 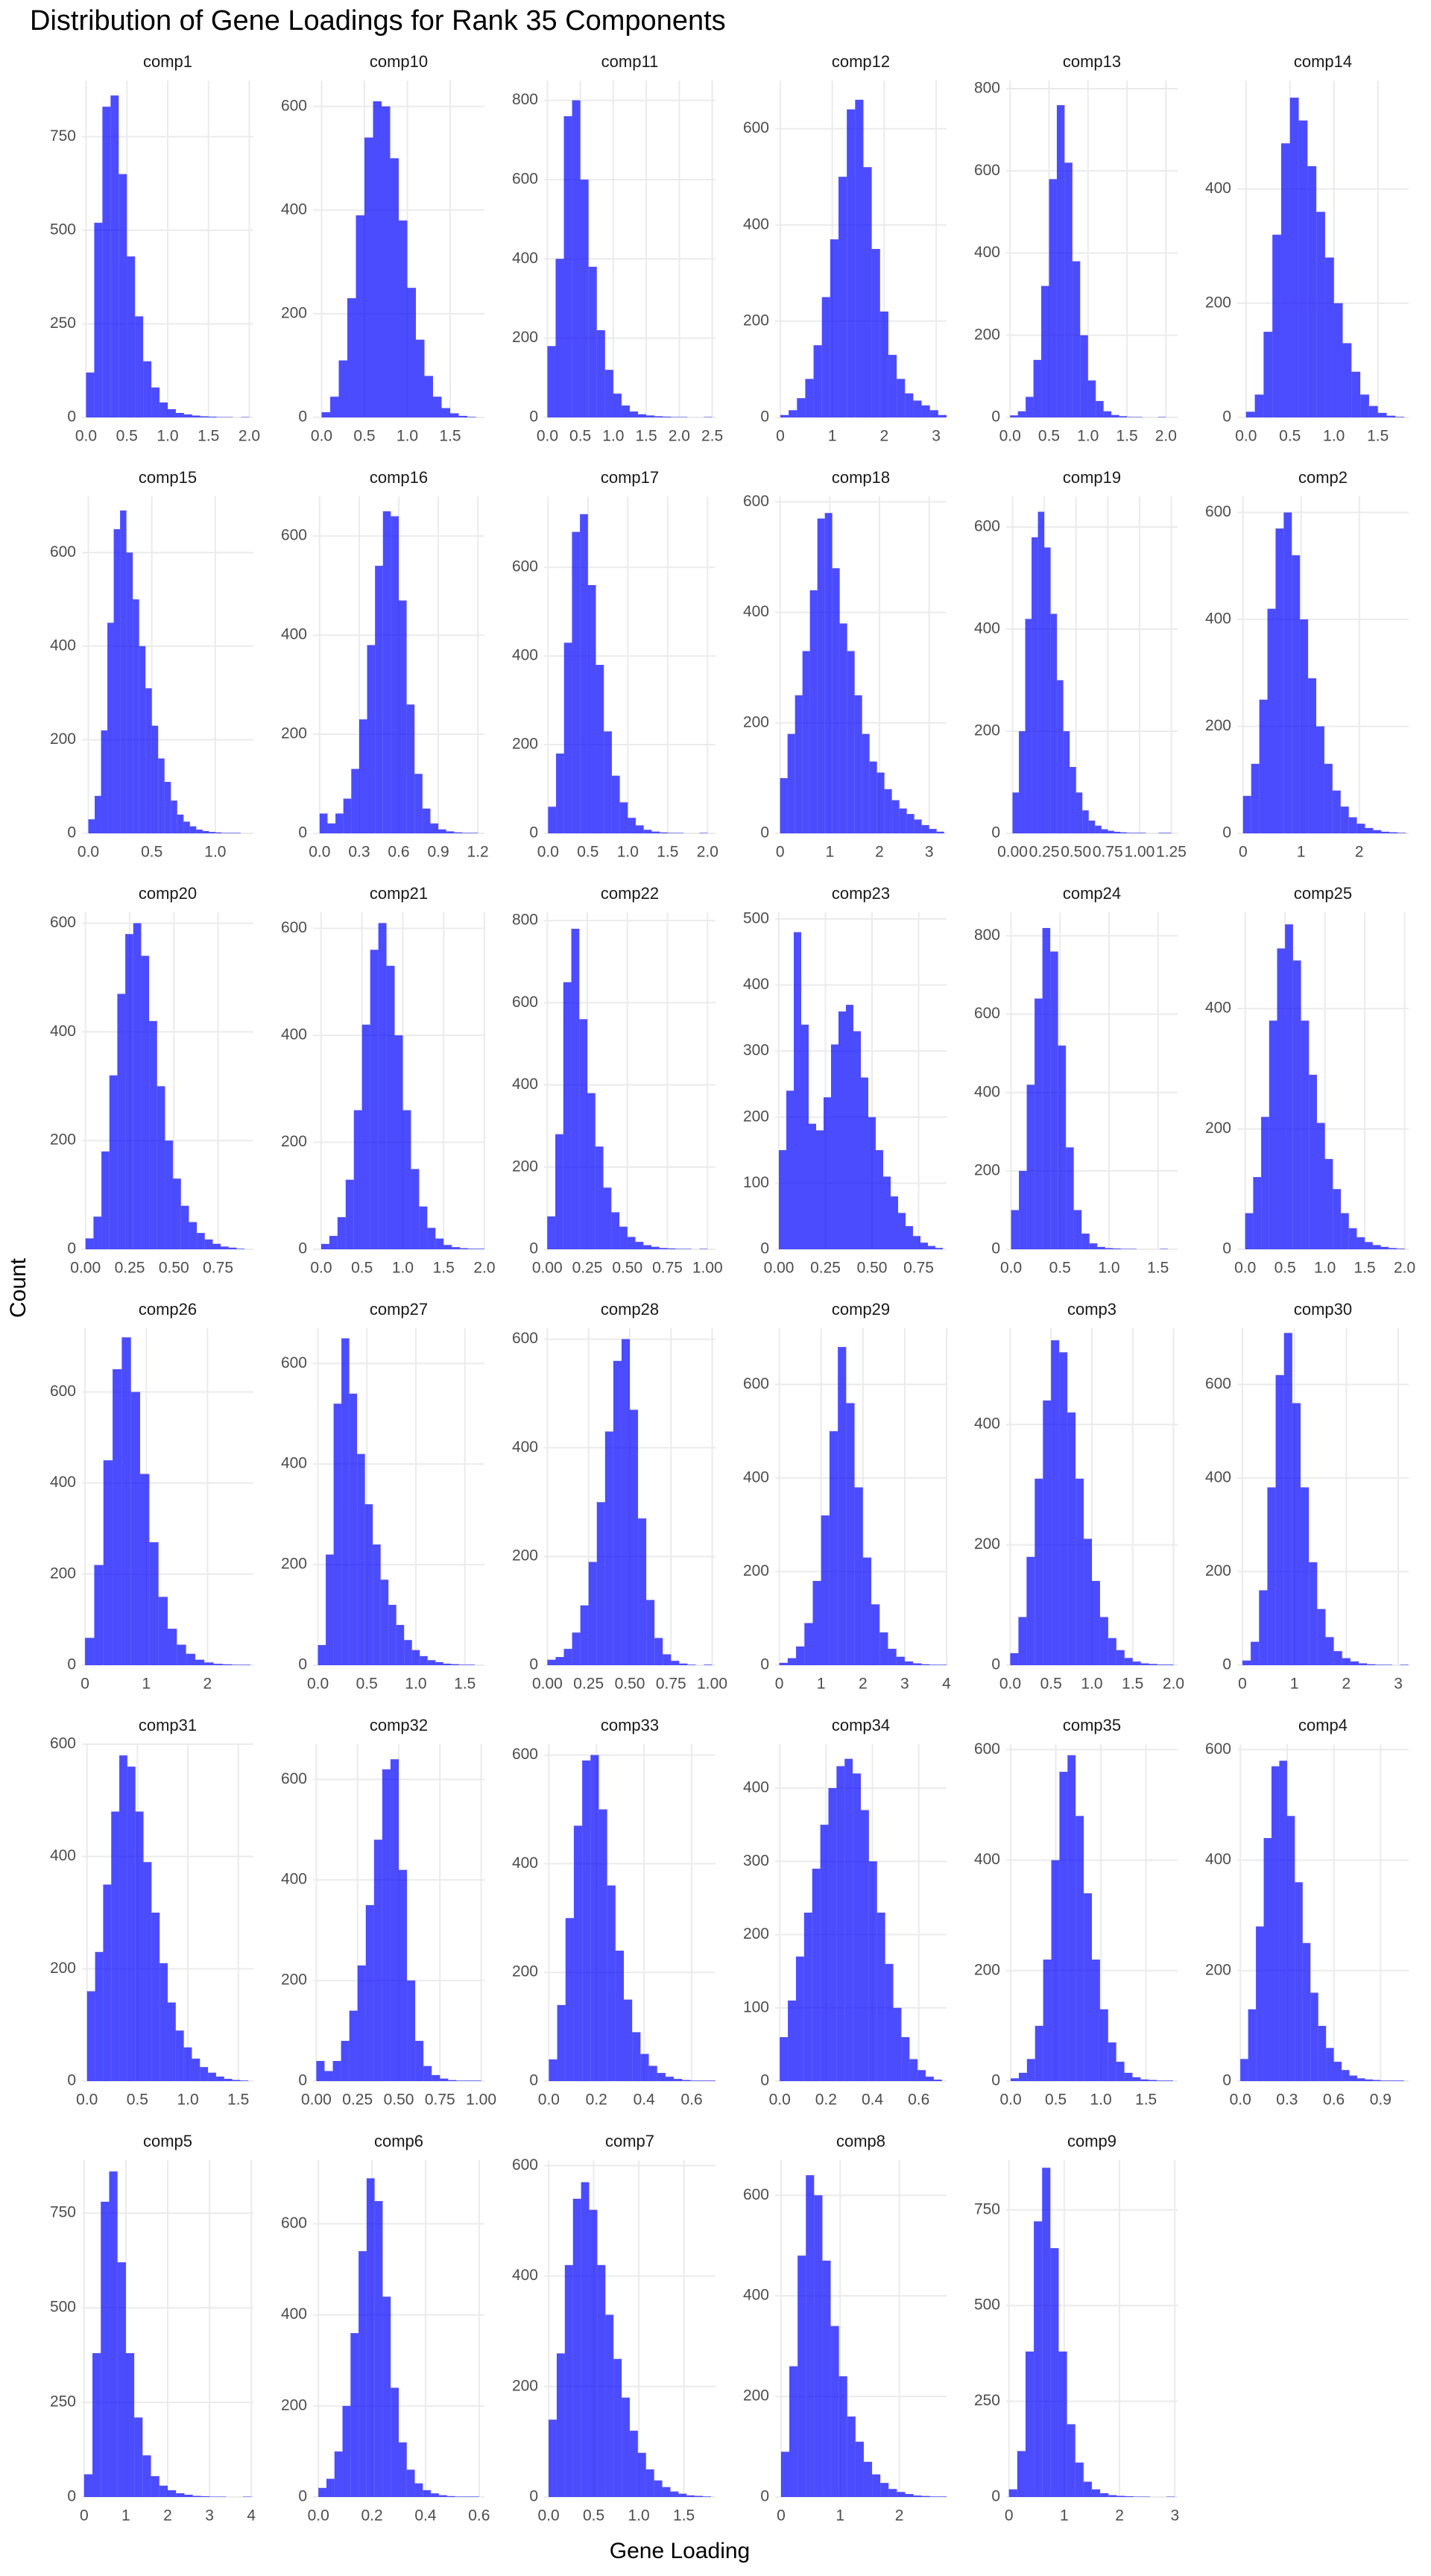 I want to click on panel-title: comp18, so click(x=861, y=477).